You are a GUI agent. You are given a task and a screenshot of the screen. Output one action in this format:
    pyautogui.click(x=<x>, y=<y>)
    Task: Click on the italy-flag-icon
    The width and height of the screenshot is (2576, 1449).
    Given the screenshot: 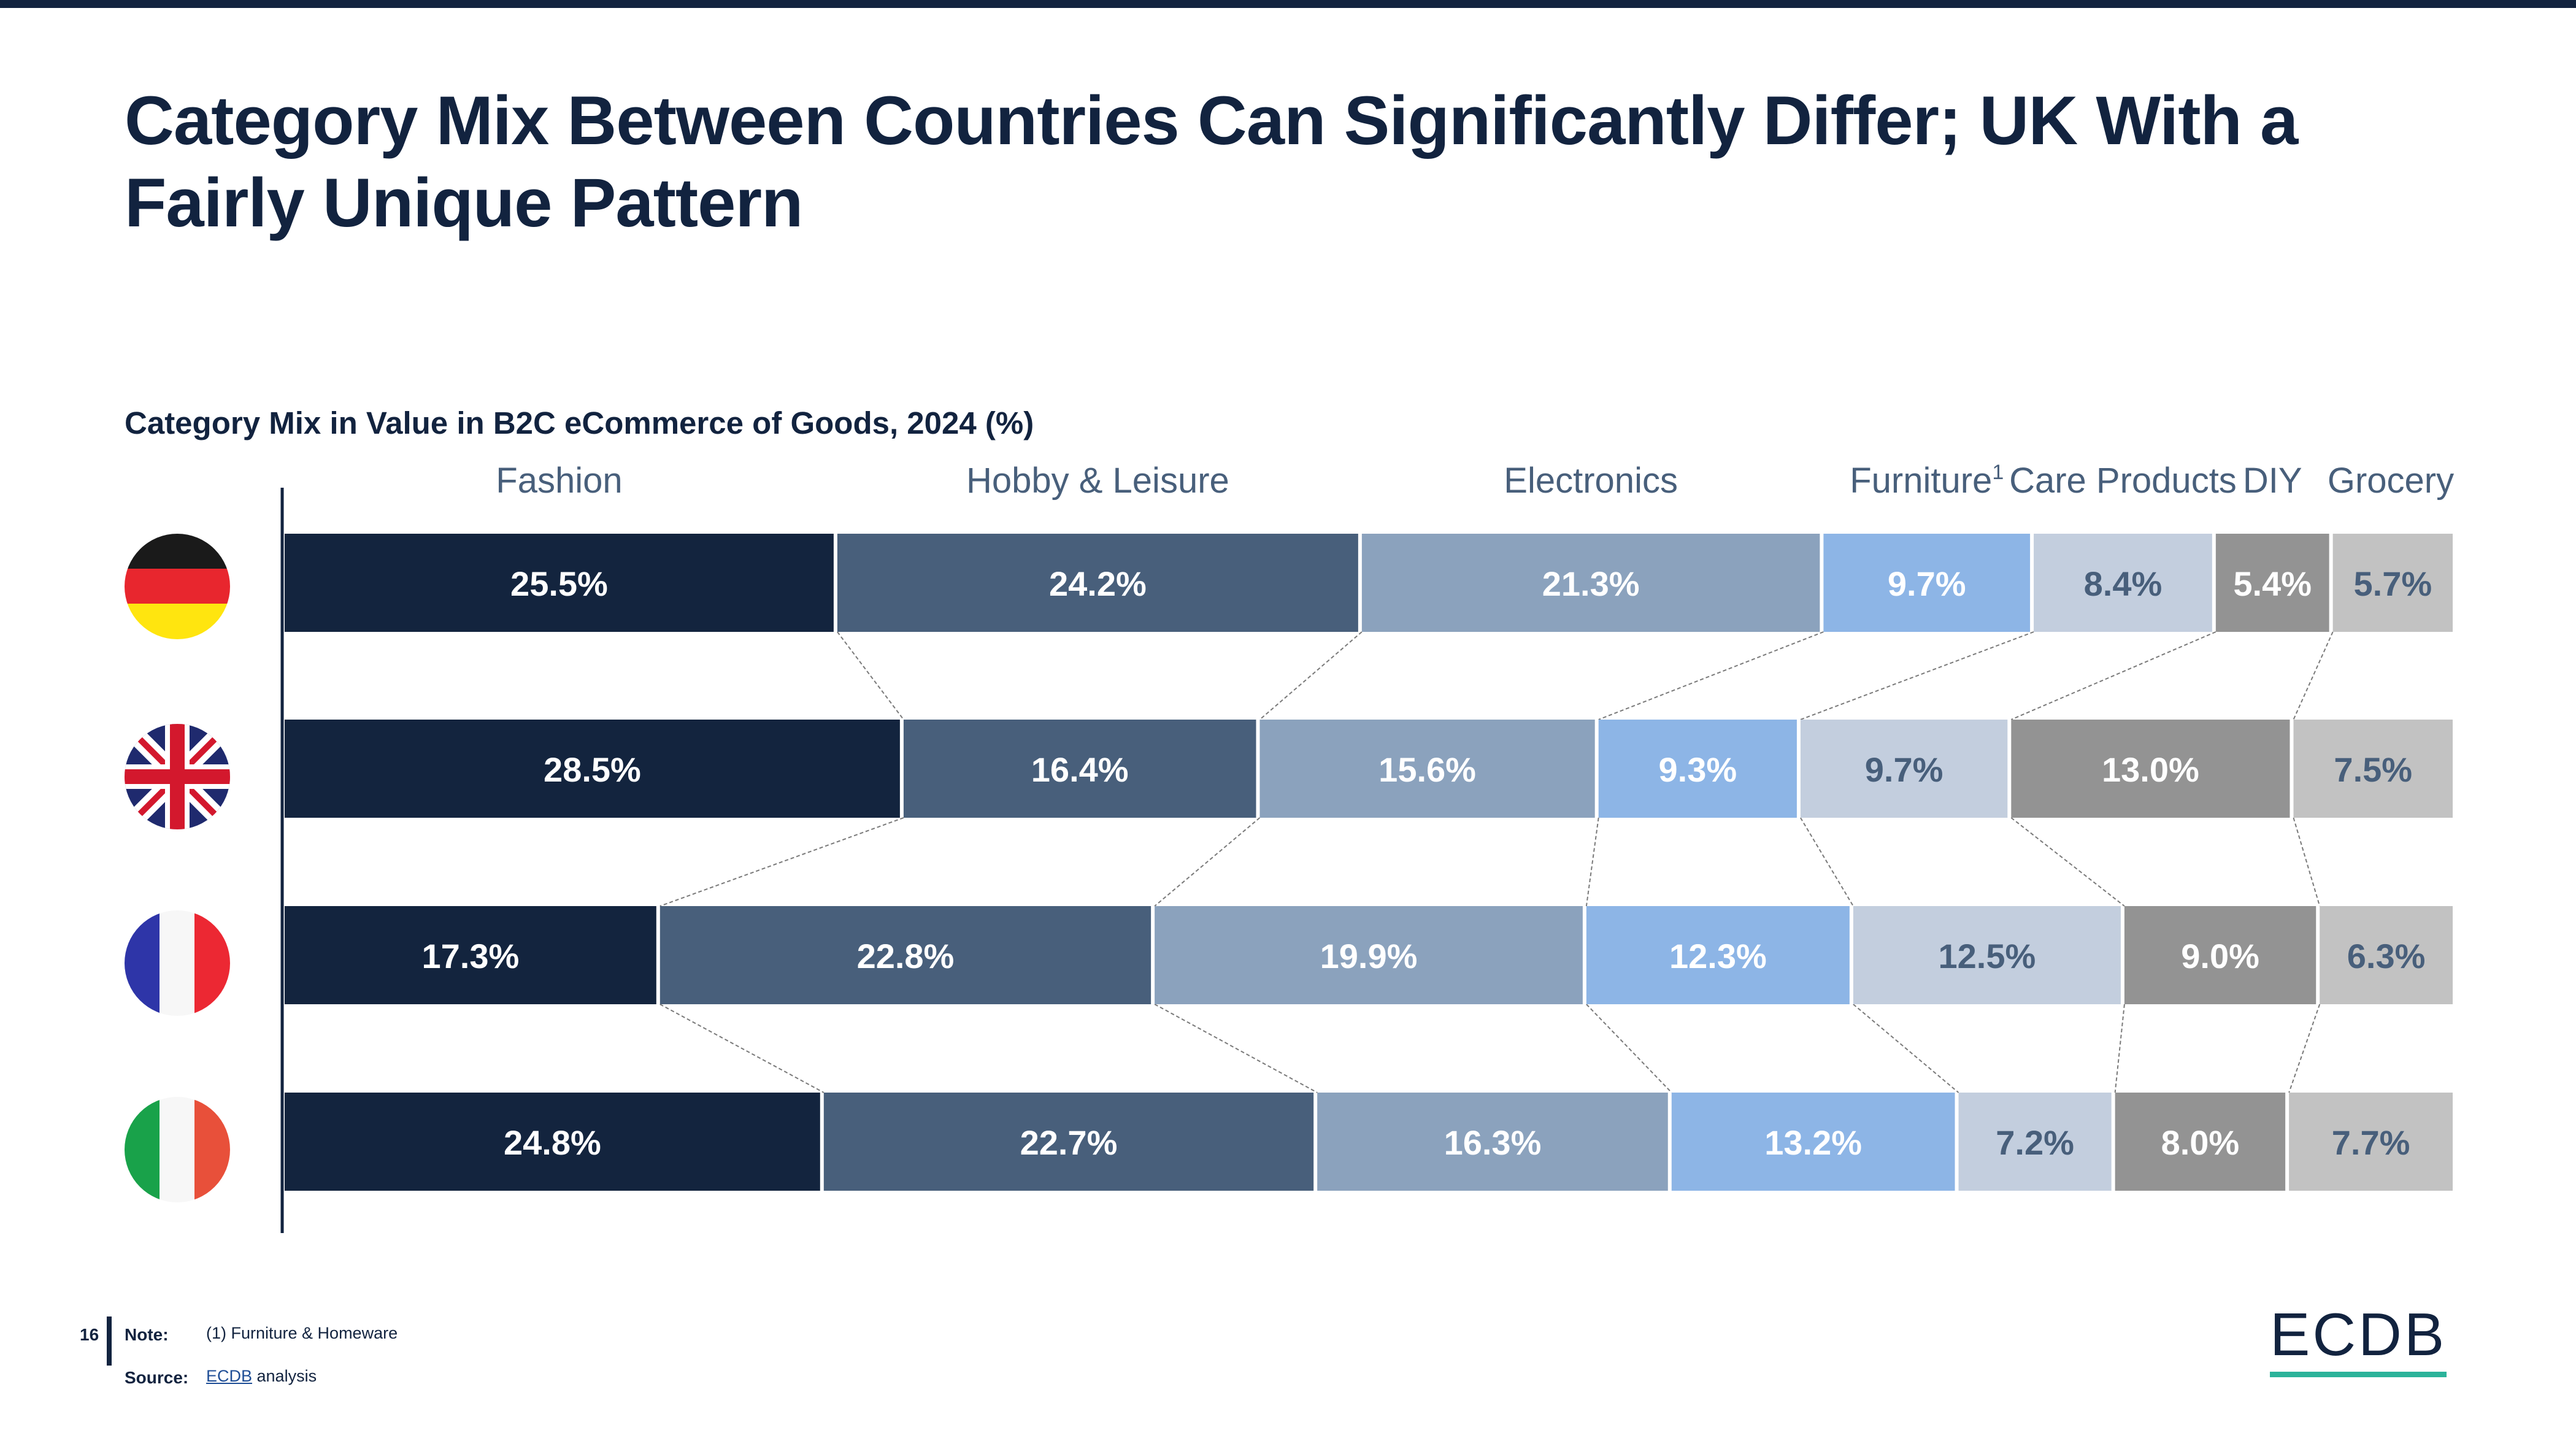 What is the action you would take?
    pyautogui.click(x=178, y=1149)
    